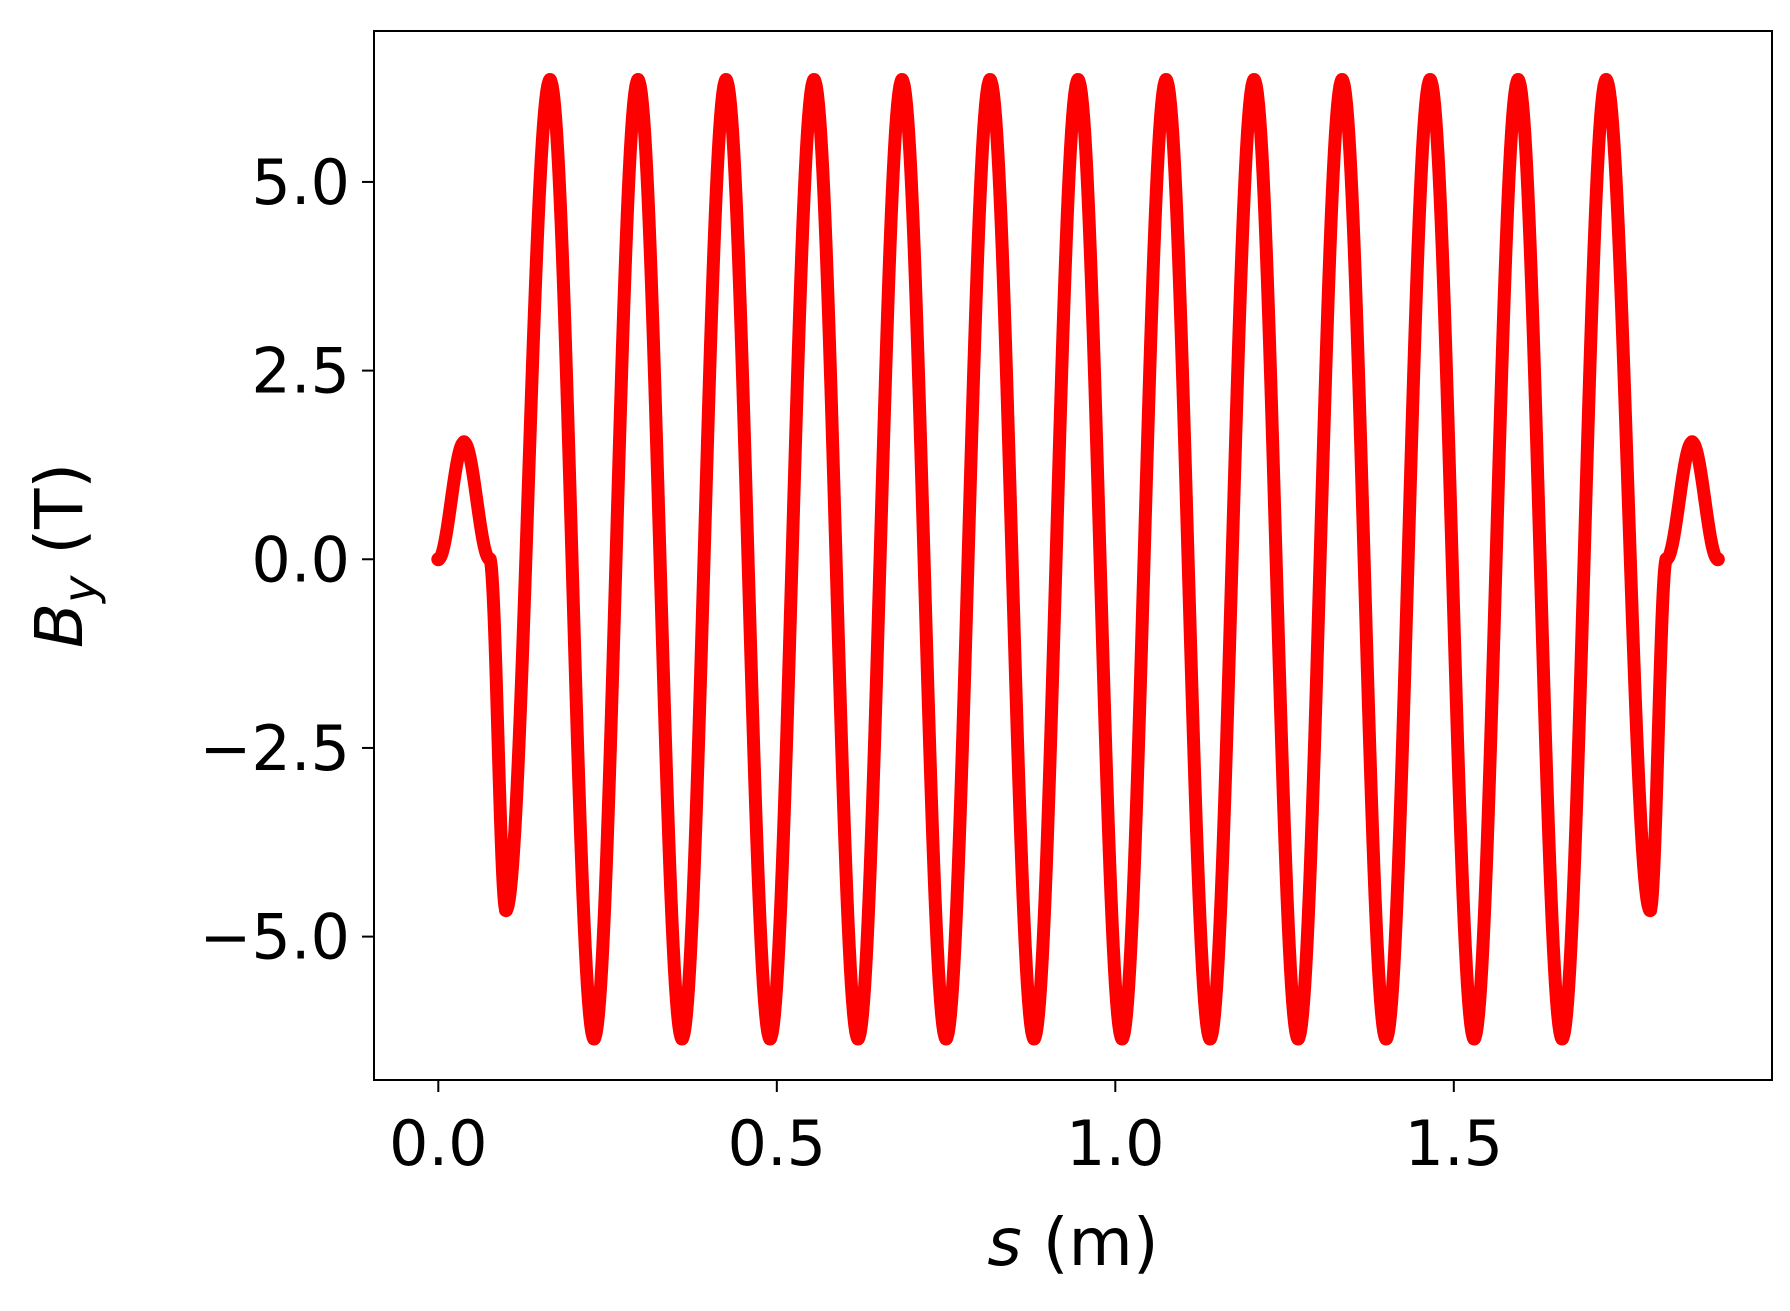 The height and width of the screenshot is (1311, 1790). Describe the element at coordinates (1454, 1143) in the screenshot. I see `x-tick-label: 1.5` at that location.